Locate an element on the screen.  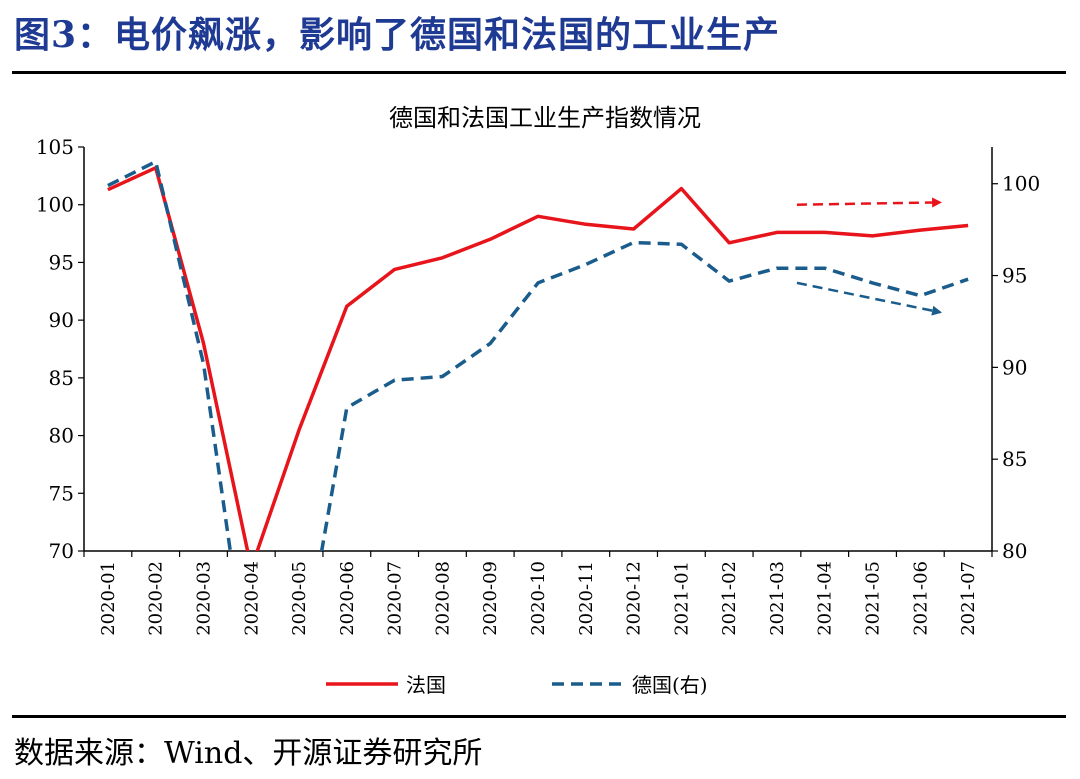
x-tick-label: 2021-01 is located at coordinates (681, 598).